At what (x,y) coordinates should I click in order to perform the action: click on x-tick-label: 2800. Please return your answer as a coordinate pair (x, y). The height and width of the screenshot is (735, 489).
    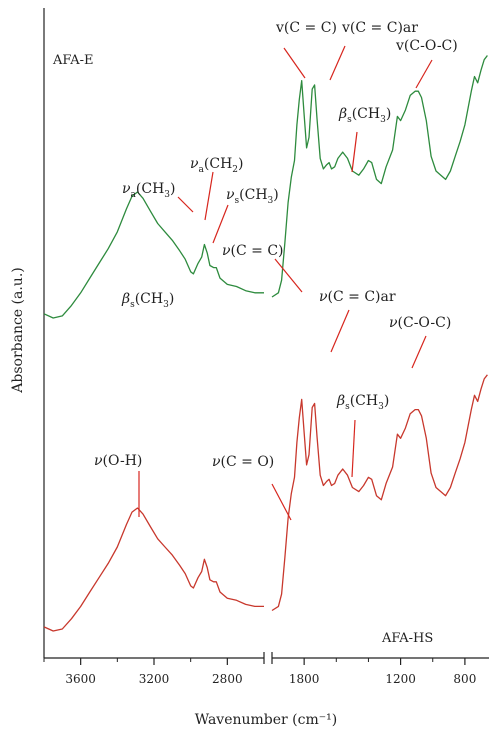
    Looking at the image, I should click on (227, 679).